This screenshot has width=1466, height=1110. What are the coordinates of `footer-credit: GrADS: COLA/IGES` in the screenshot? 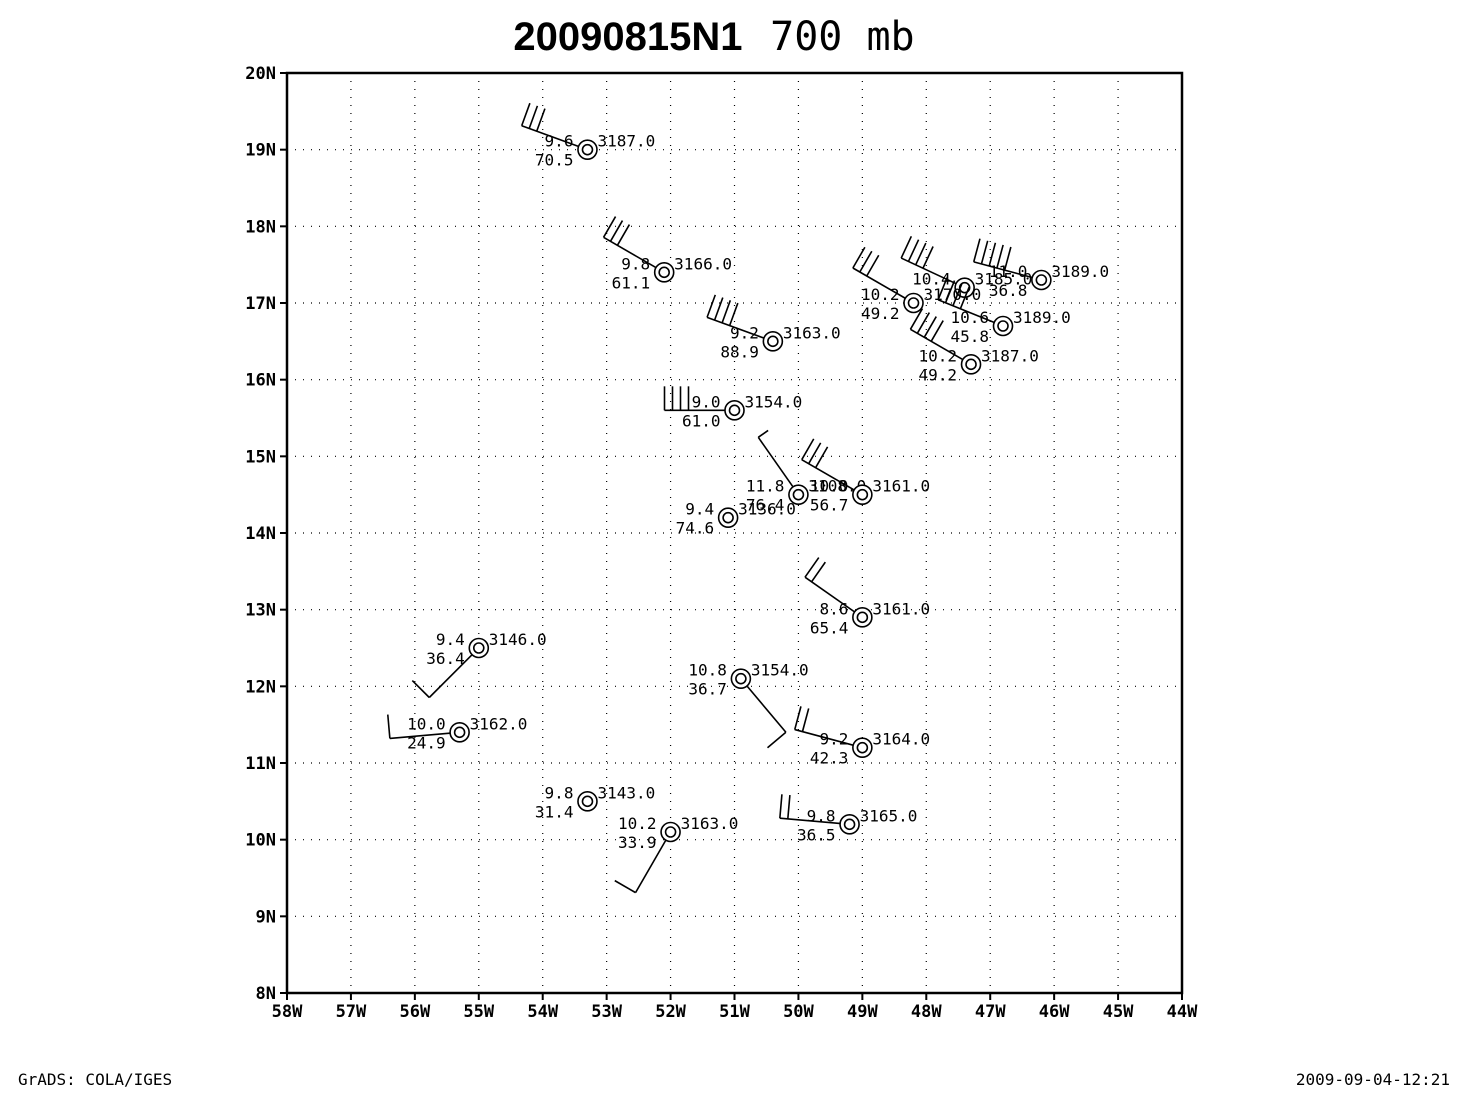 It's located at (95, 1079).